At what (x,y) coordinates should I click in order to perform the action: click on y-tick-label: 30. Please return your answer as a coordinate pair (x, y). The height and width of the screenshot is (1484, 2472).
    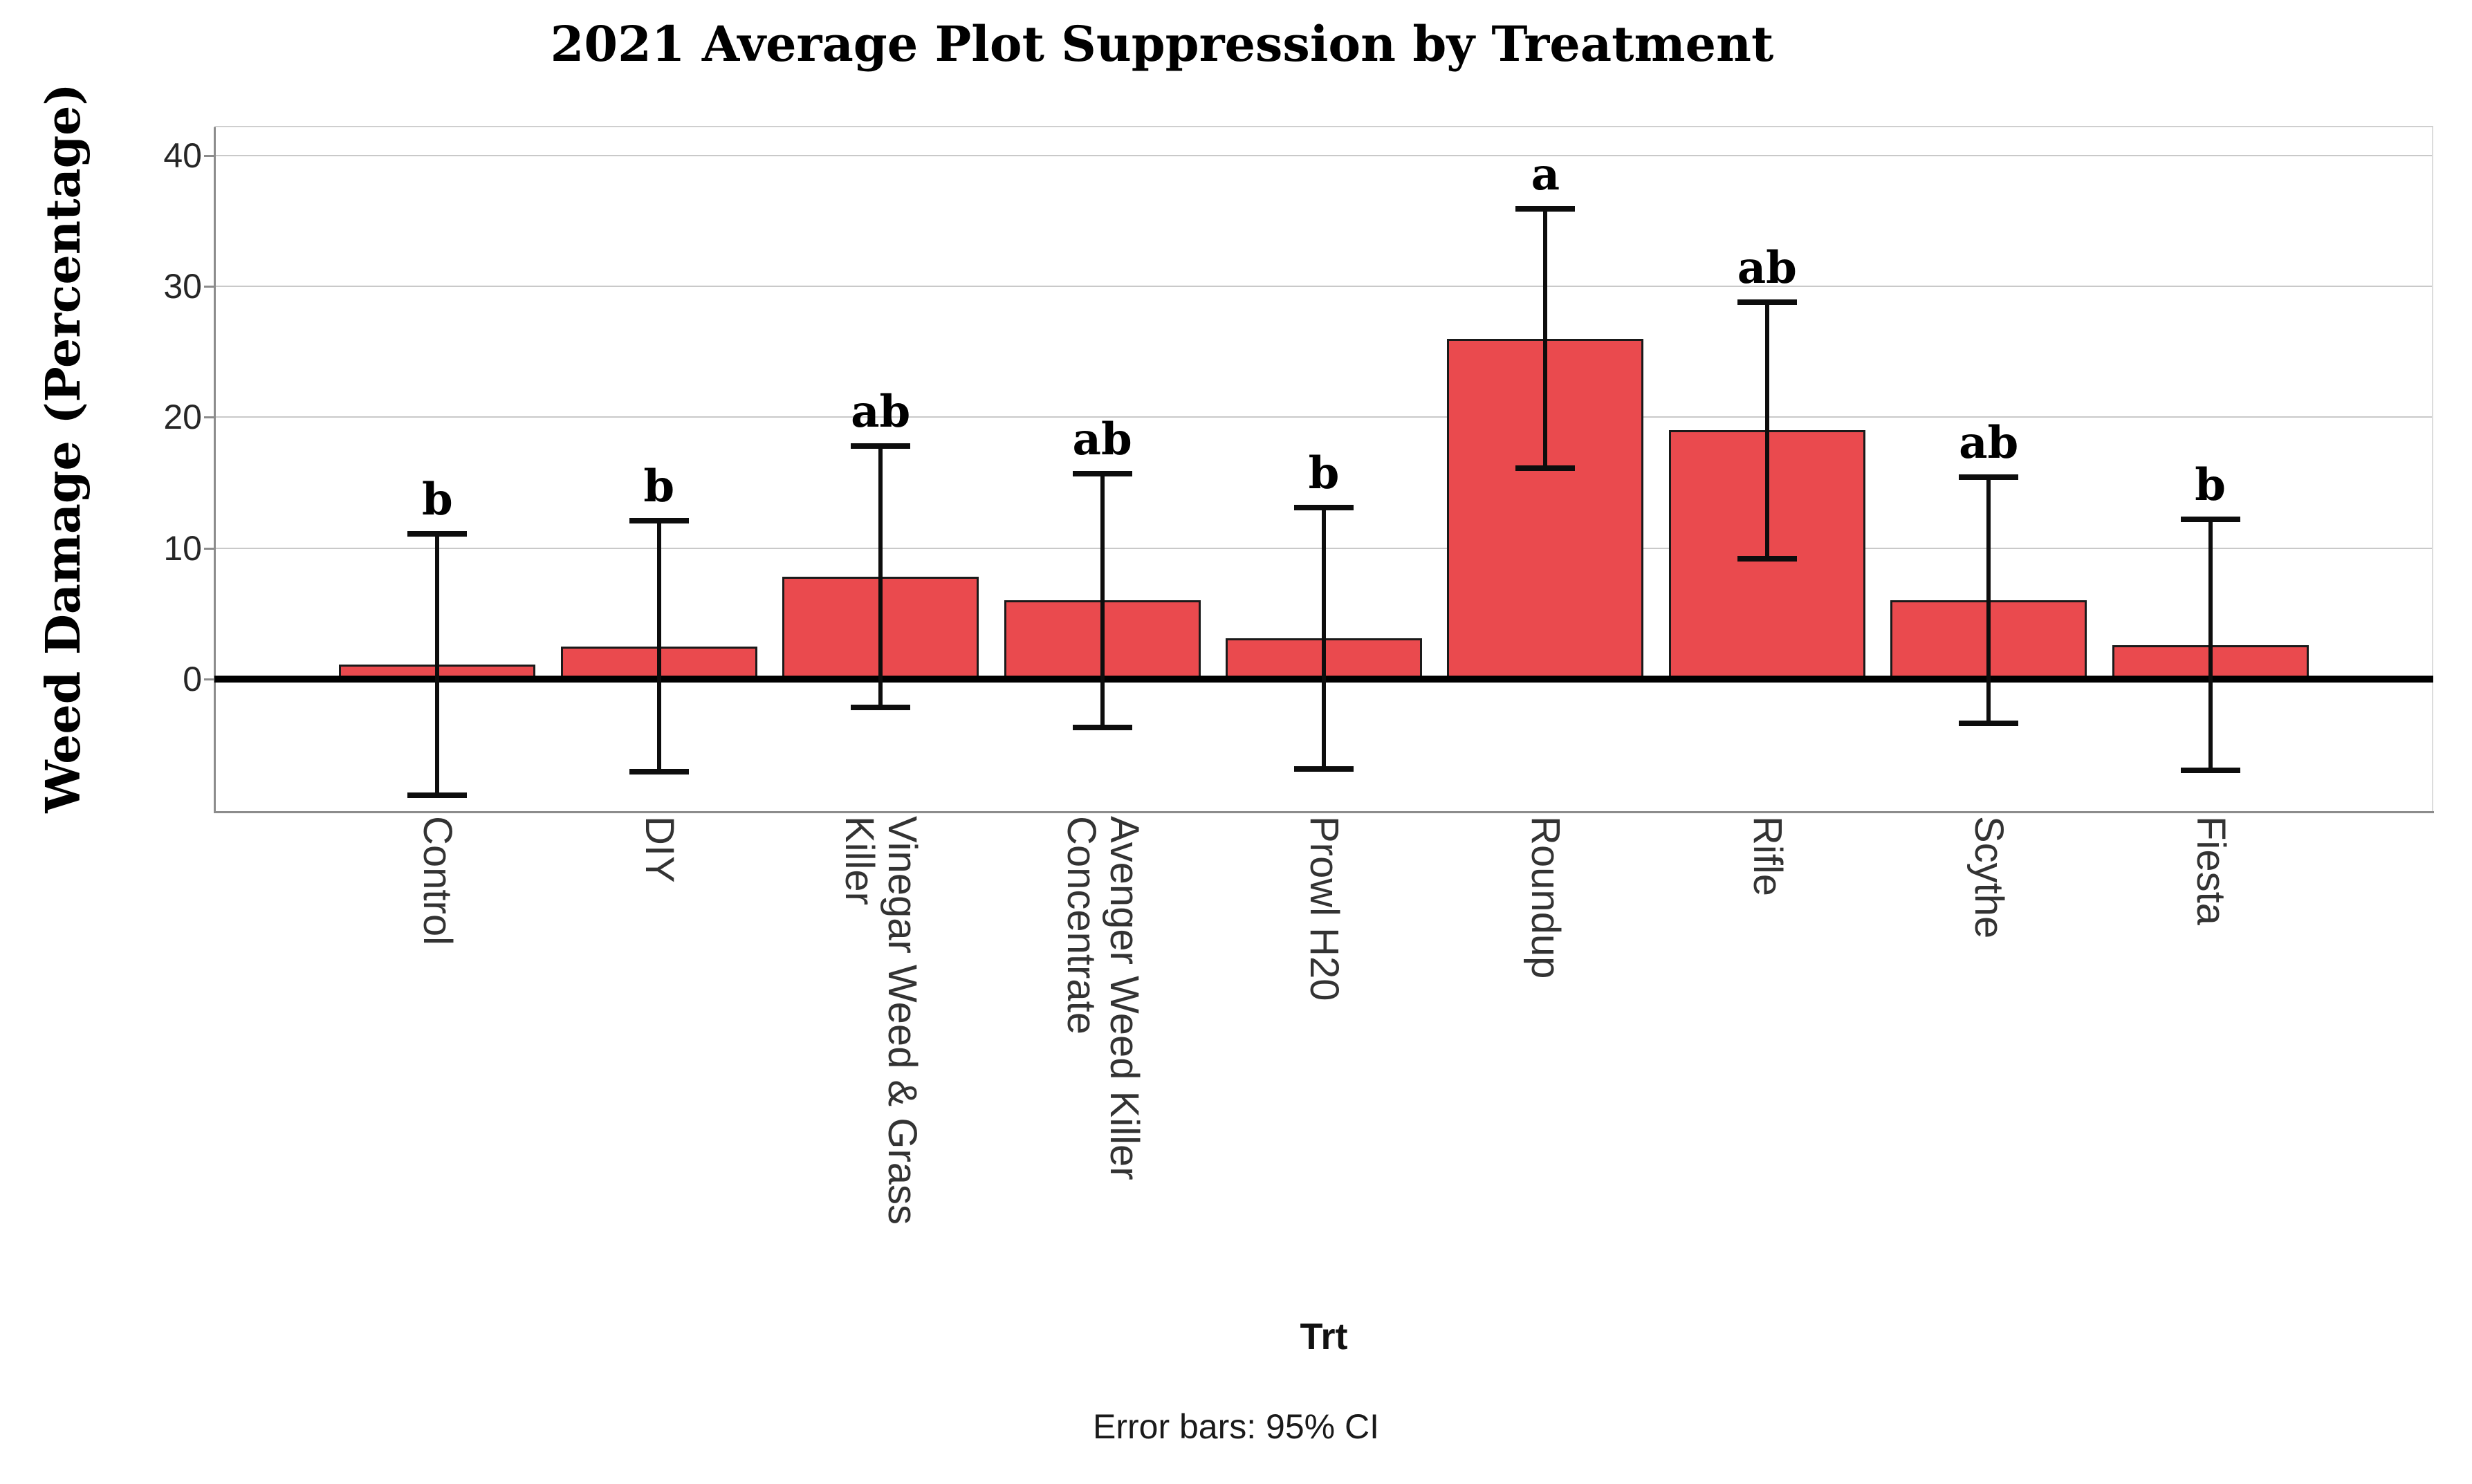
    Looking at the image, I should click on (183, 286).